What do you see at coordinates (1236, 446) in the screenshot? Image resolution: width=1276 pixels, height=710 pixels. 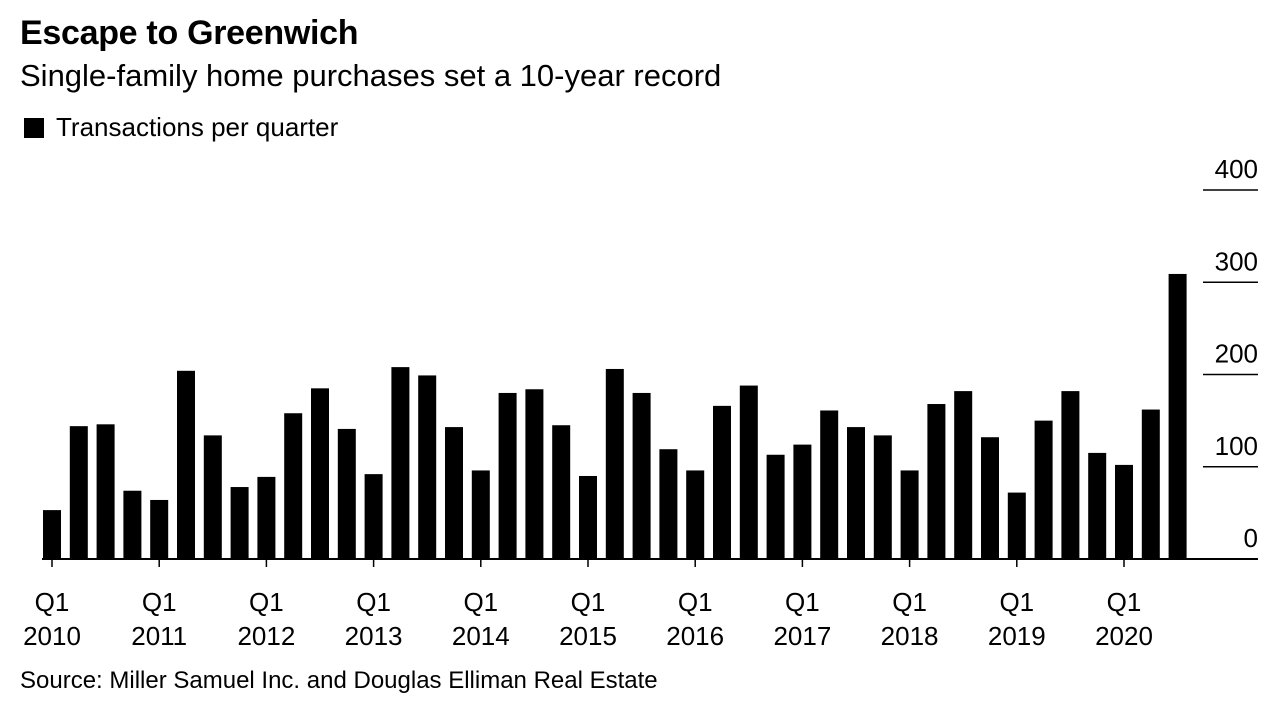 I see `y-tick-label: 100` at bounding box center [1236, 446].